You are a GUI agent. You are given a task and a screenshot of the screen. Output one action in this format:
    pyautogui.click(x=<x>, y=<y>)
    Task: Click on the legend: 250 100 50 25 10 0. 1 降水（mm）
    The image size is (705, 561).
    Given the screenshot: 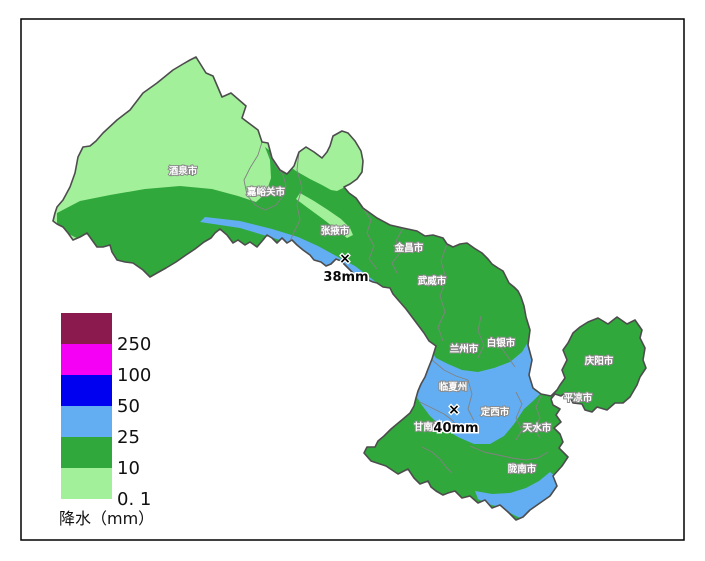 What is the action you would take?
    pyautogui.click(x=106, y=420)
    